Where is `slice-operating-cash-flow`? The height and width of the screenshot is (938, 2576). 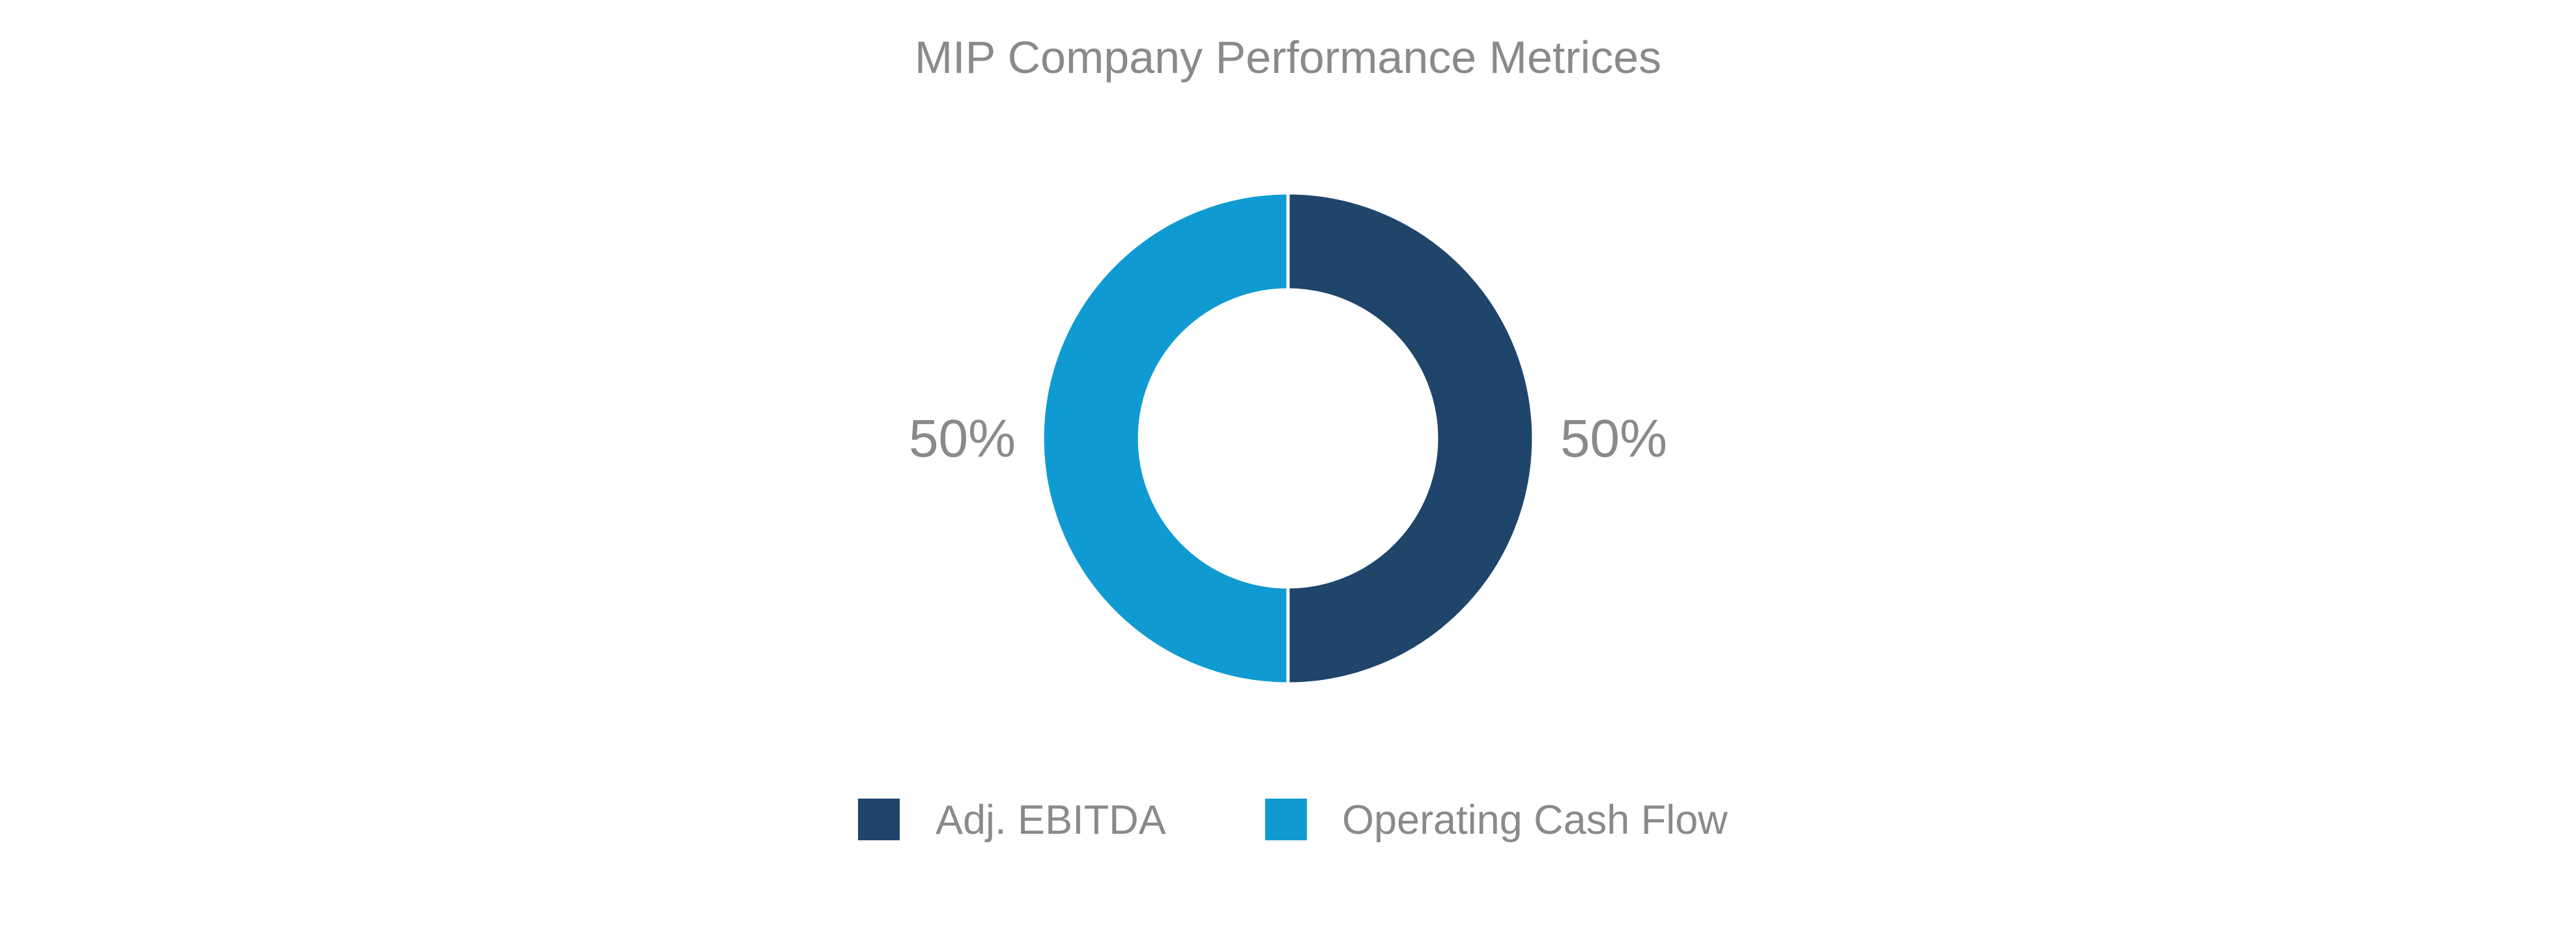
slice-operating-cash-flow is located at coordinates (1165, 439).